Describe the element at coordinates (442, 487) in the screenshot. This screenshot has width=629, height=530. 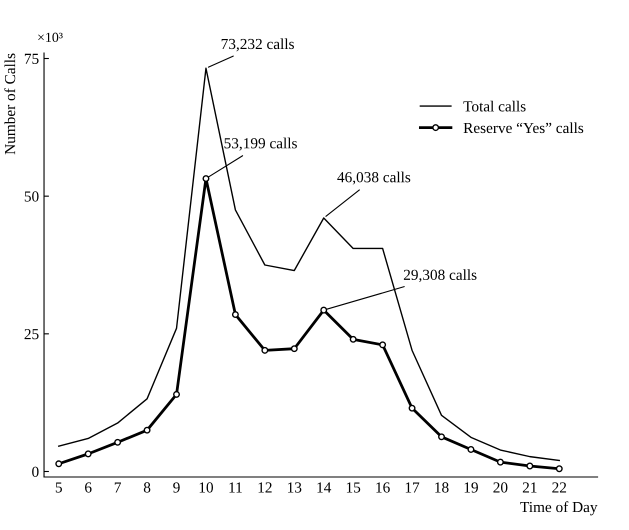
I see `x-tick-label: 18` at that location.